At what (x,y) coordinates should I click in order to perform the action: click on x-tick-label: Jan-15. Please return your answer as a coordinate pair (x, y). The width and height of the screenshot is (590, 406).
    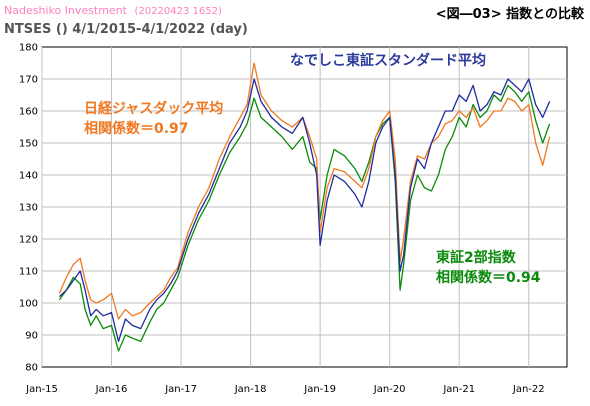
    Looking at the image, I should click on (41, 389).